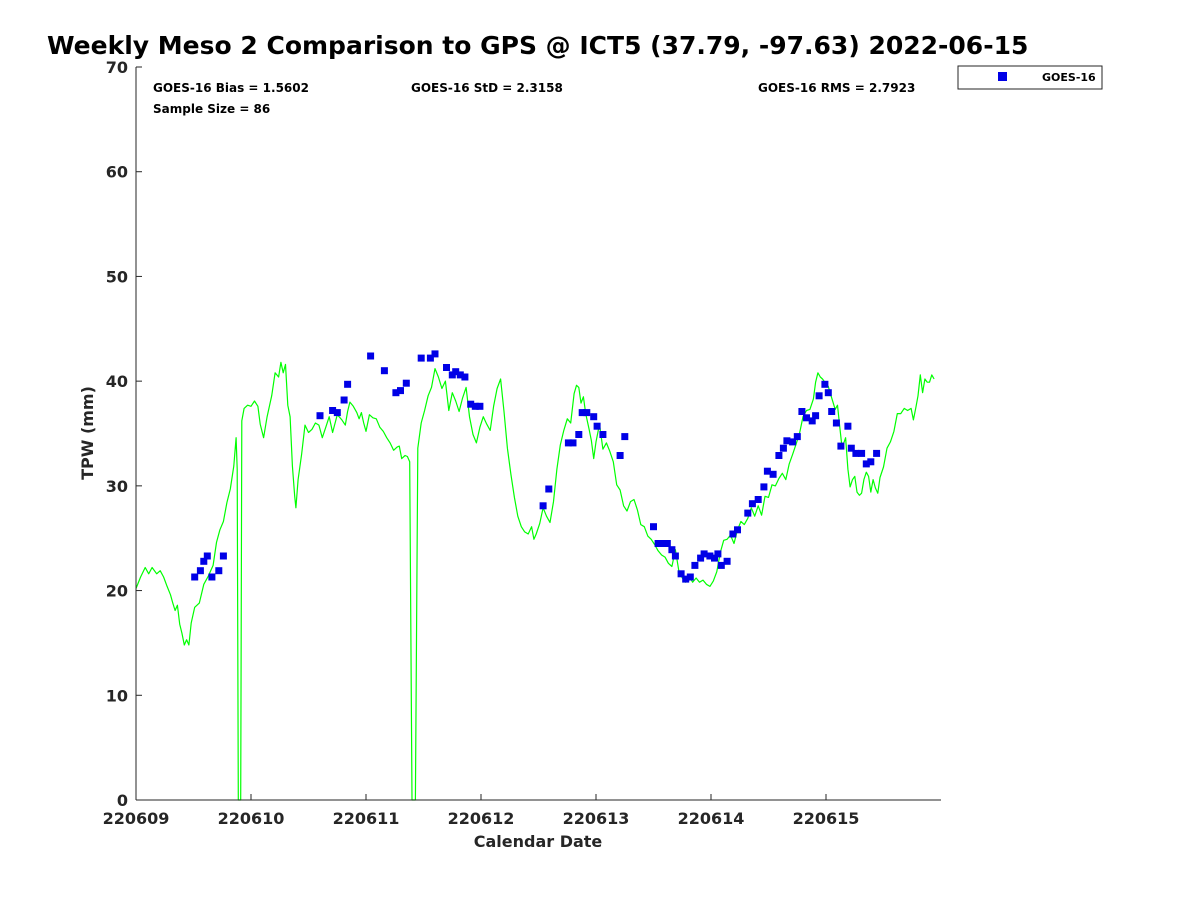 This screenshot has height=900, width=1200. What do you see at coordinates (117, 381) in the screenshot?
I see `y-tick-label: 40` at bounding box center [117, 381].